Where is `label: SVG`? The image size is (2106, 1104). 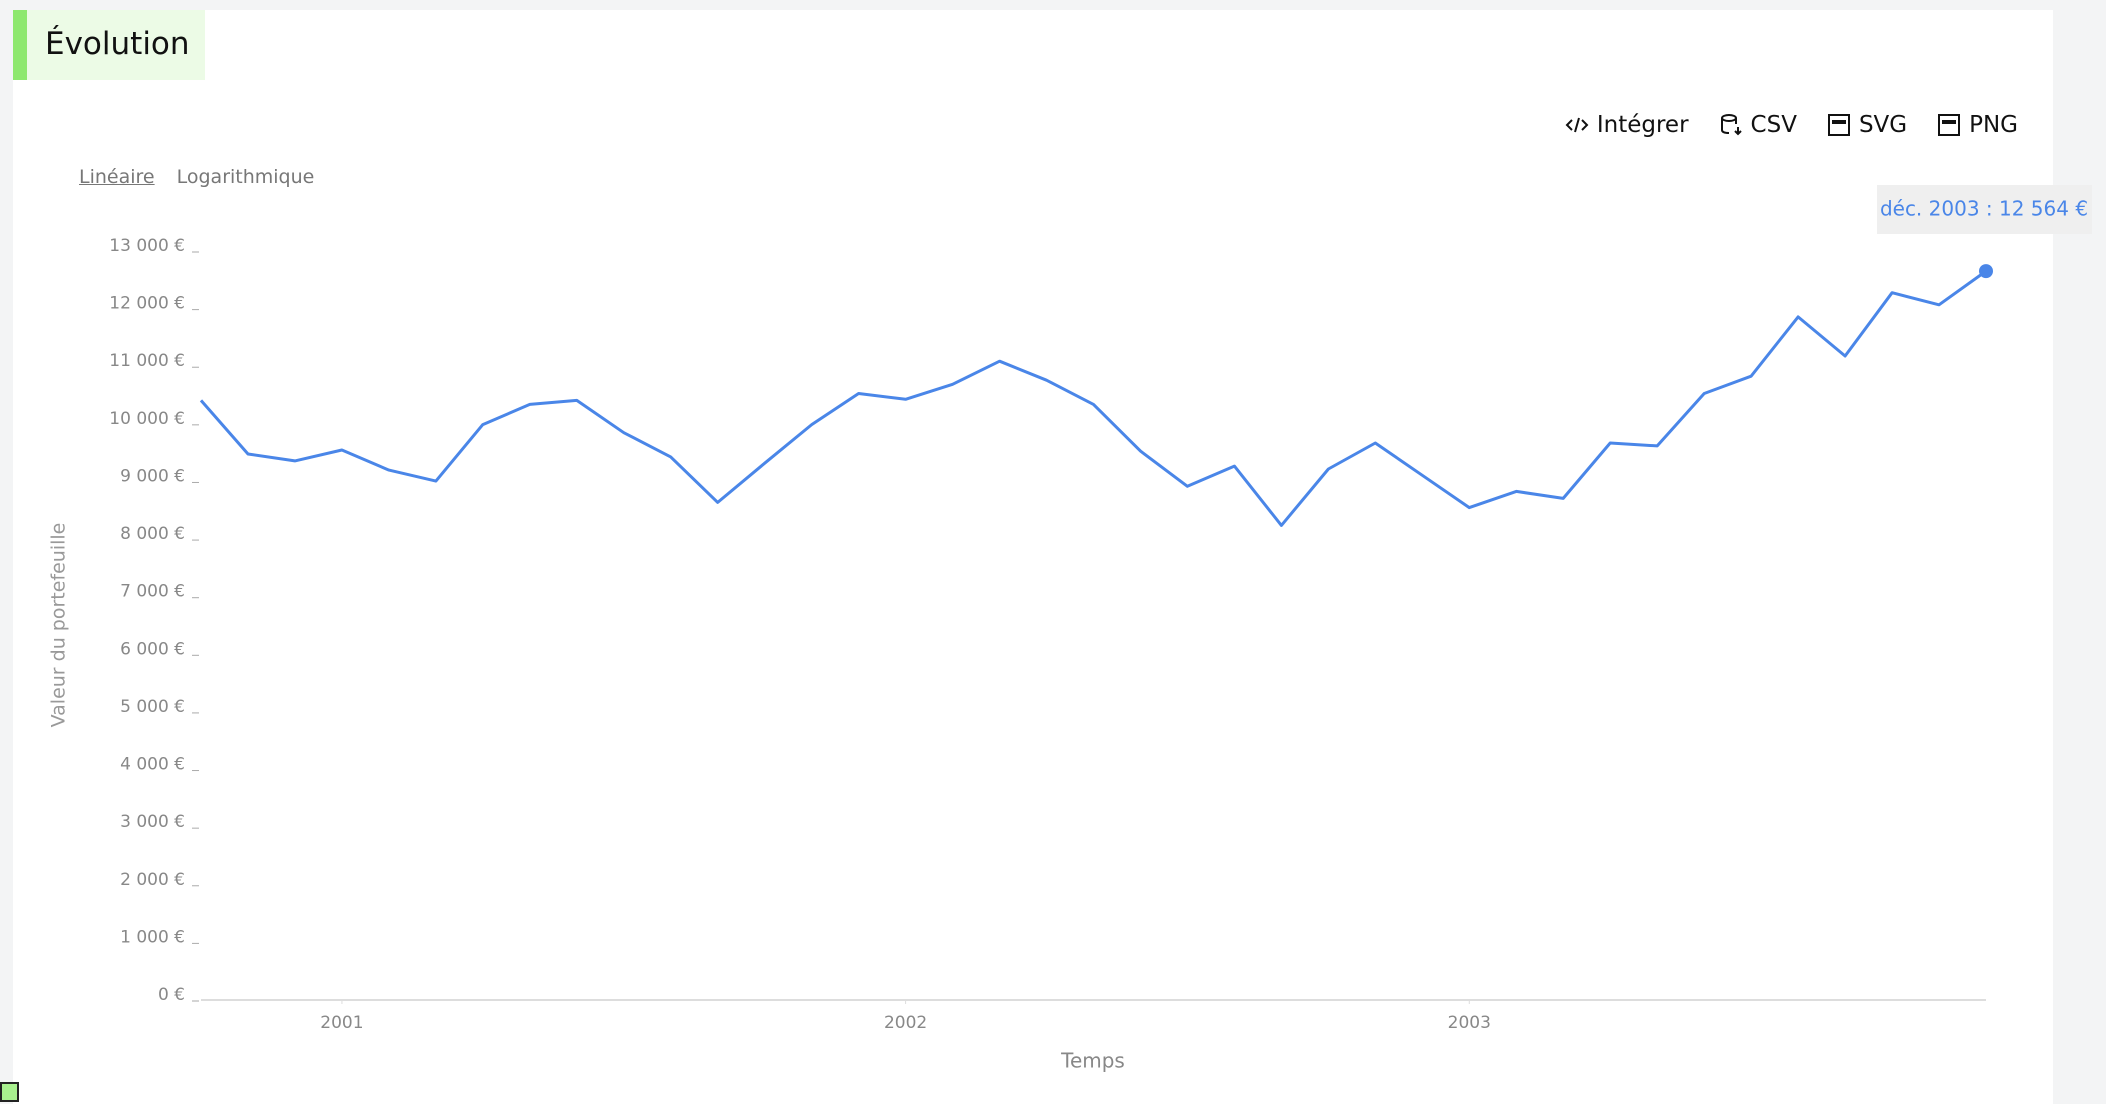
label: SVG is located at coordinates (1883, 125).